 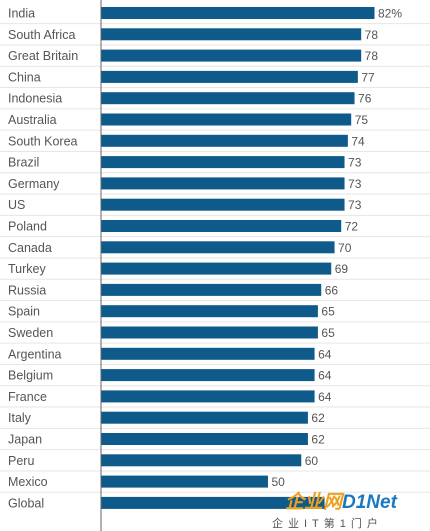 I want to click on category-label: Brazil, so click(x=23, y=163).